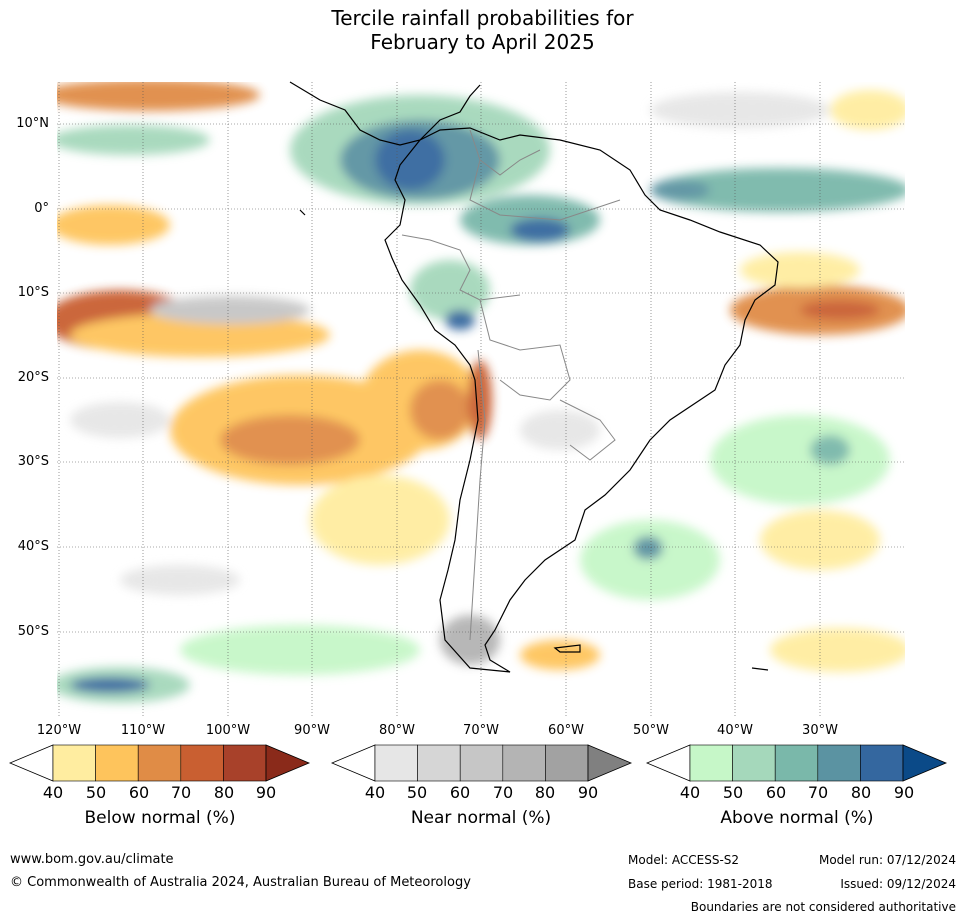 The height and width of the screenshot is (919, 965). Describe the element at coordinates (830, 450) in the screenshot. I see `field-above-sa-east-core` at that location.